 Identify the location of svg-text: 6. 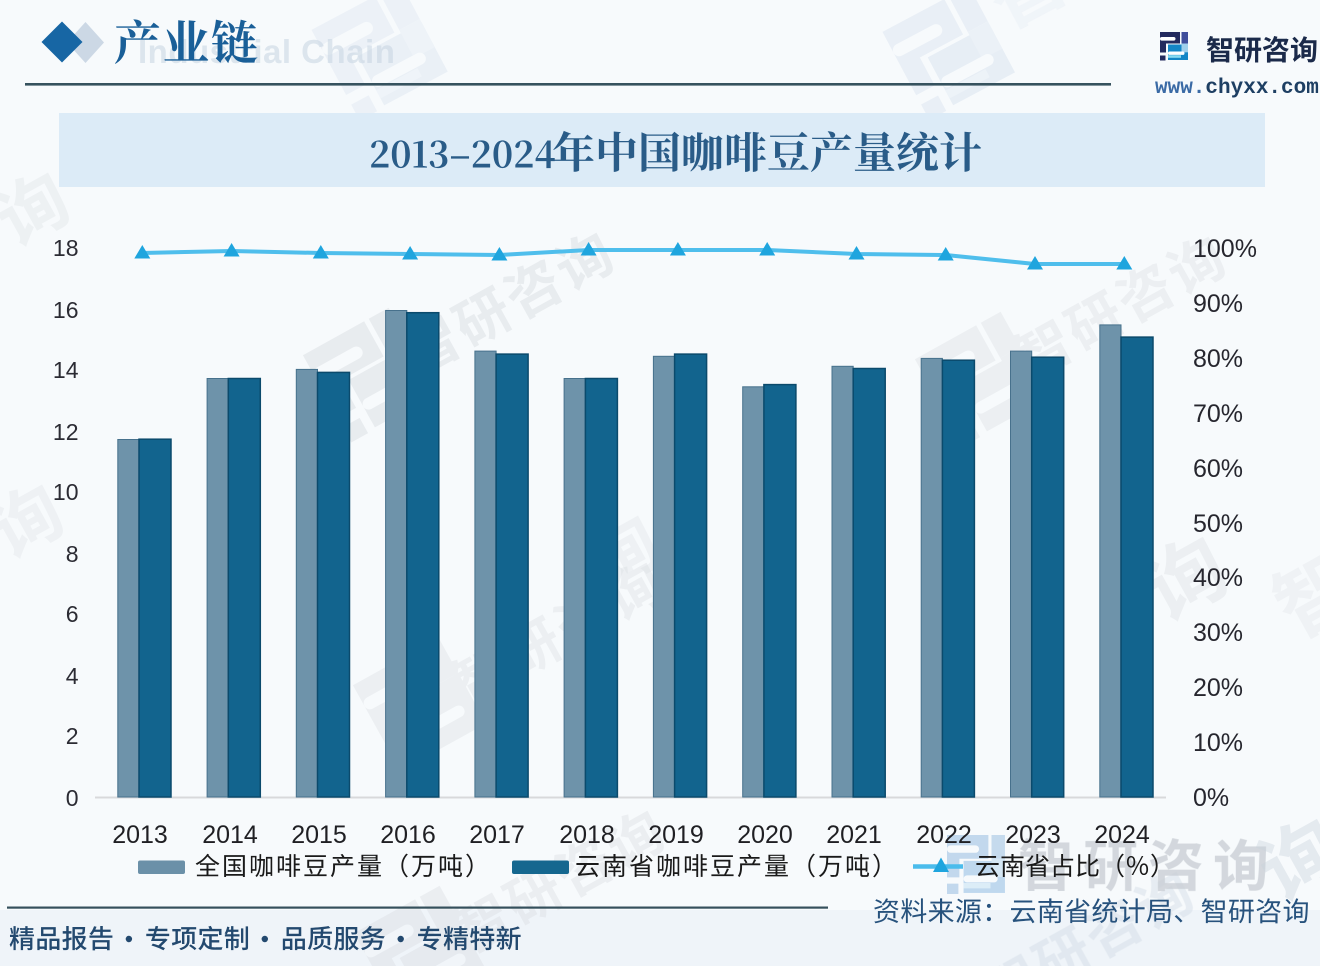
(72, 614).